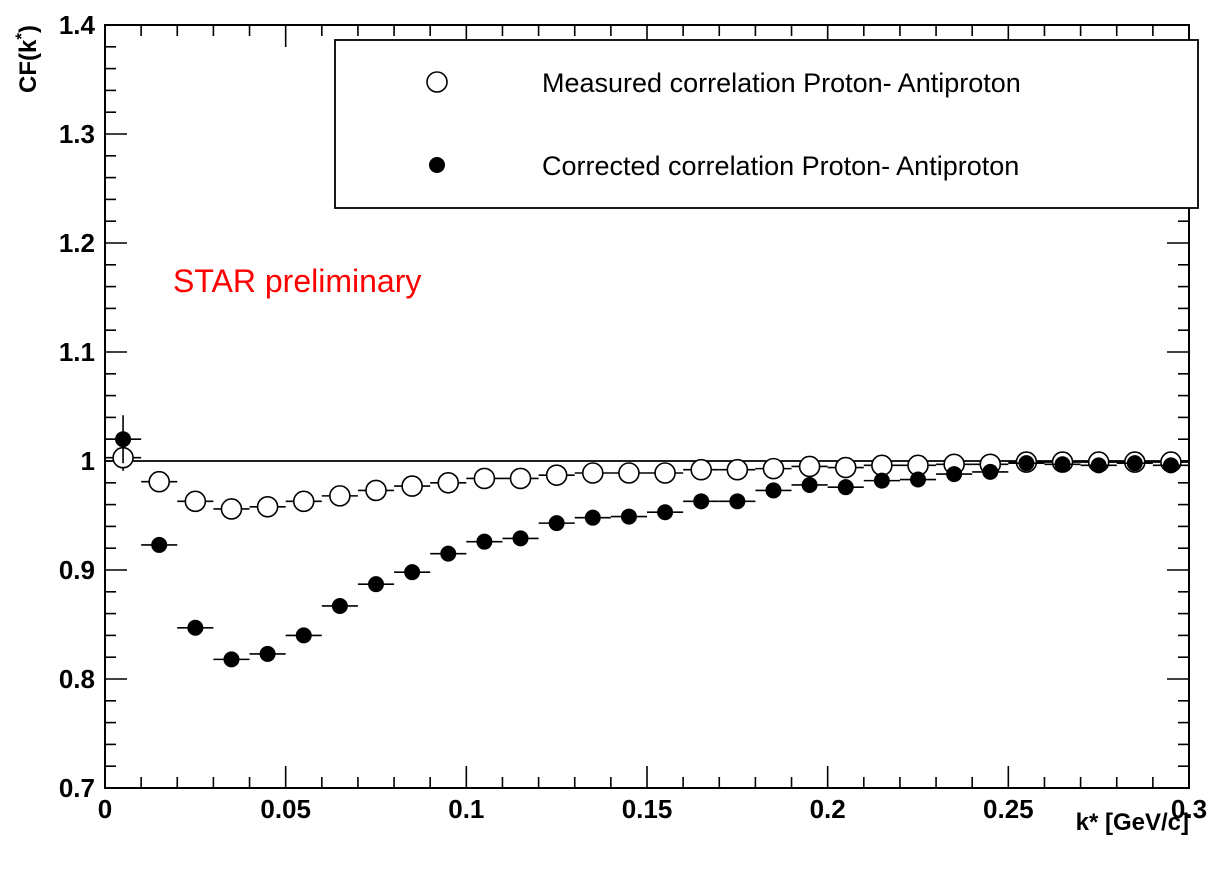  What do you see at coordinates (105, 809) in the screenshot?
I see `x-tick-label: 0` at bounding box center [105, 809].